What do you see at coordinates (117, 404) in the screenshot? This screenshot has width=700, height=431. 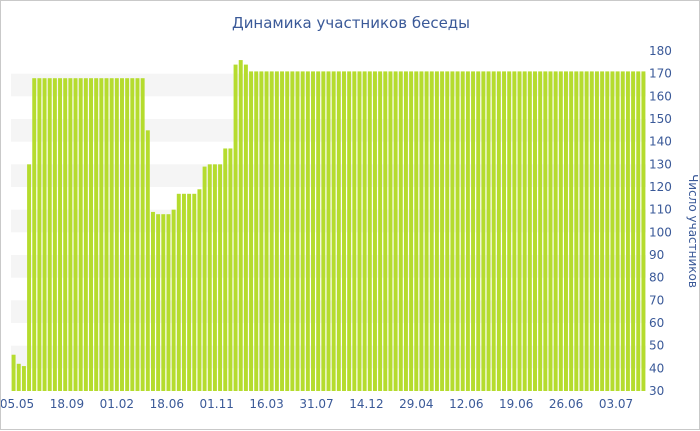 I see `x-tick-label: 01.02` at bounding box center [117, 404].